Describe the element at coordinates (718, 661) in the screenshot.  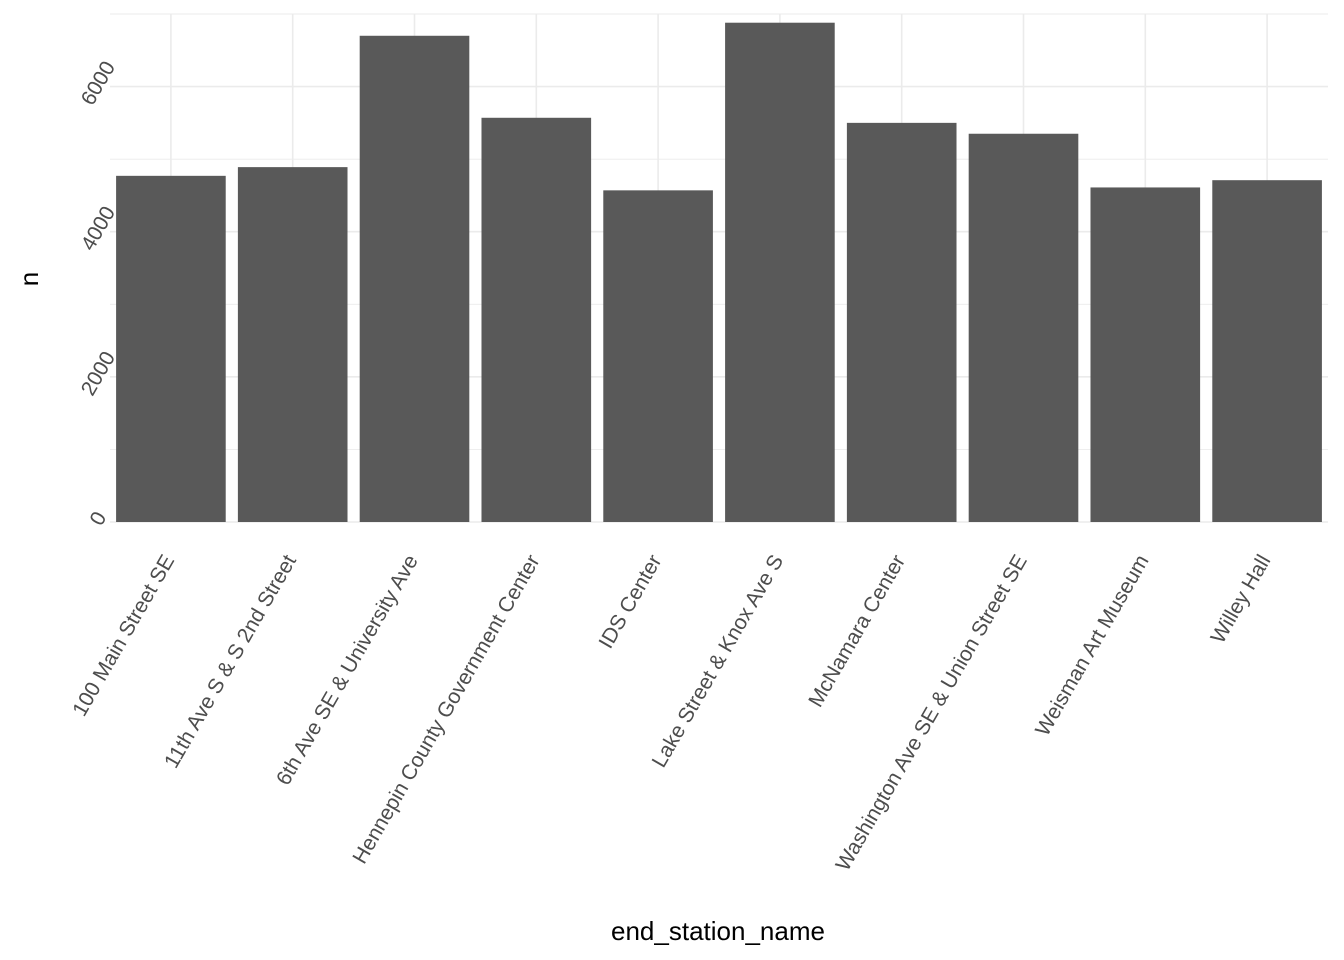
I see `x-tick-label: Lake Street & Knox Ave S` at that location.